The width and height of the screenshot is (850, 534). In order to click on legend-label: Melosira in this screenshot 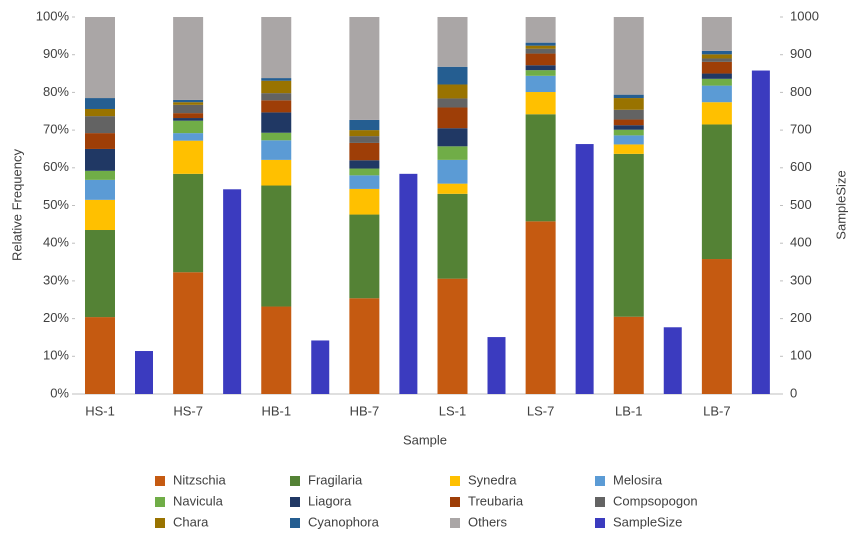, I will do `click(638, 479)`.